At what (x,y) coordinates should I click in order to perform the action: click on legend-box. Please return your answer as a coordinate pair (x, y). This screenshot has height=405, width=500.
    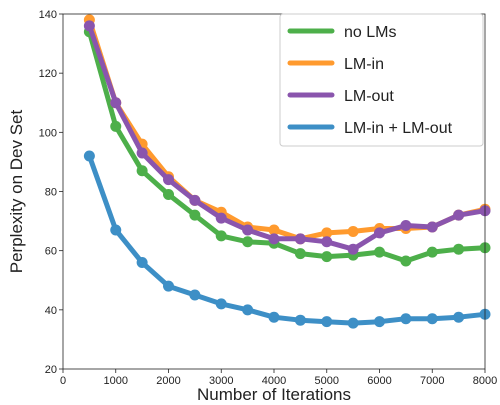
    Looking at the image, I should click on (381, 80).